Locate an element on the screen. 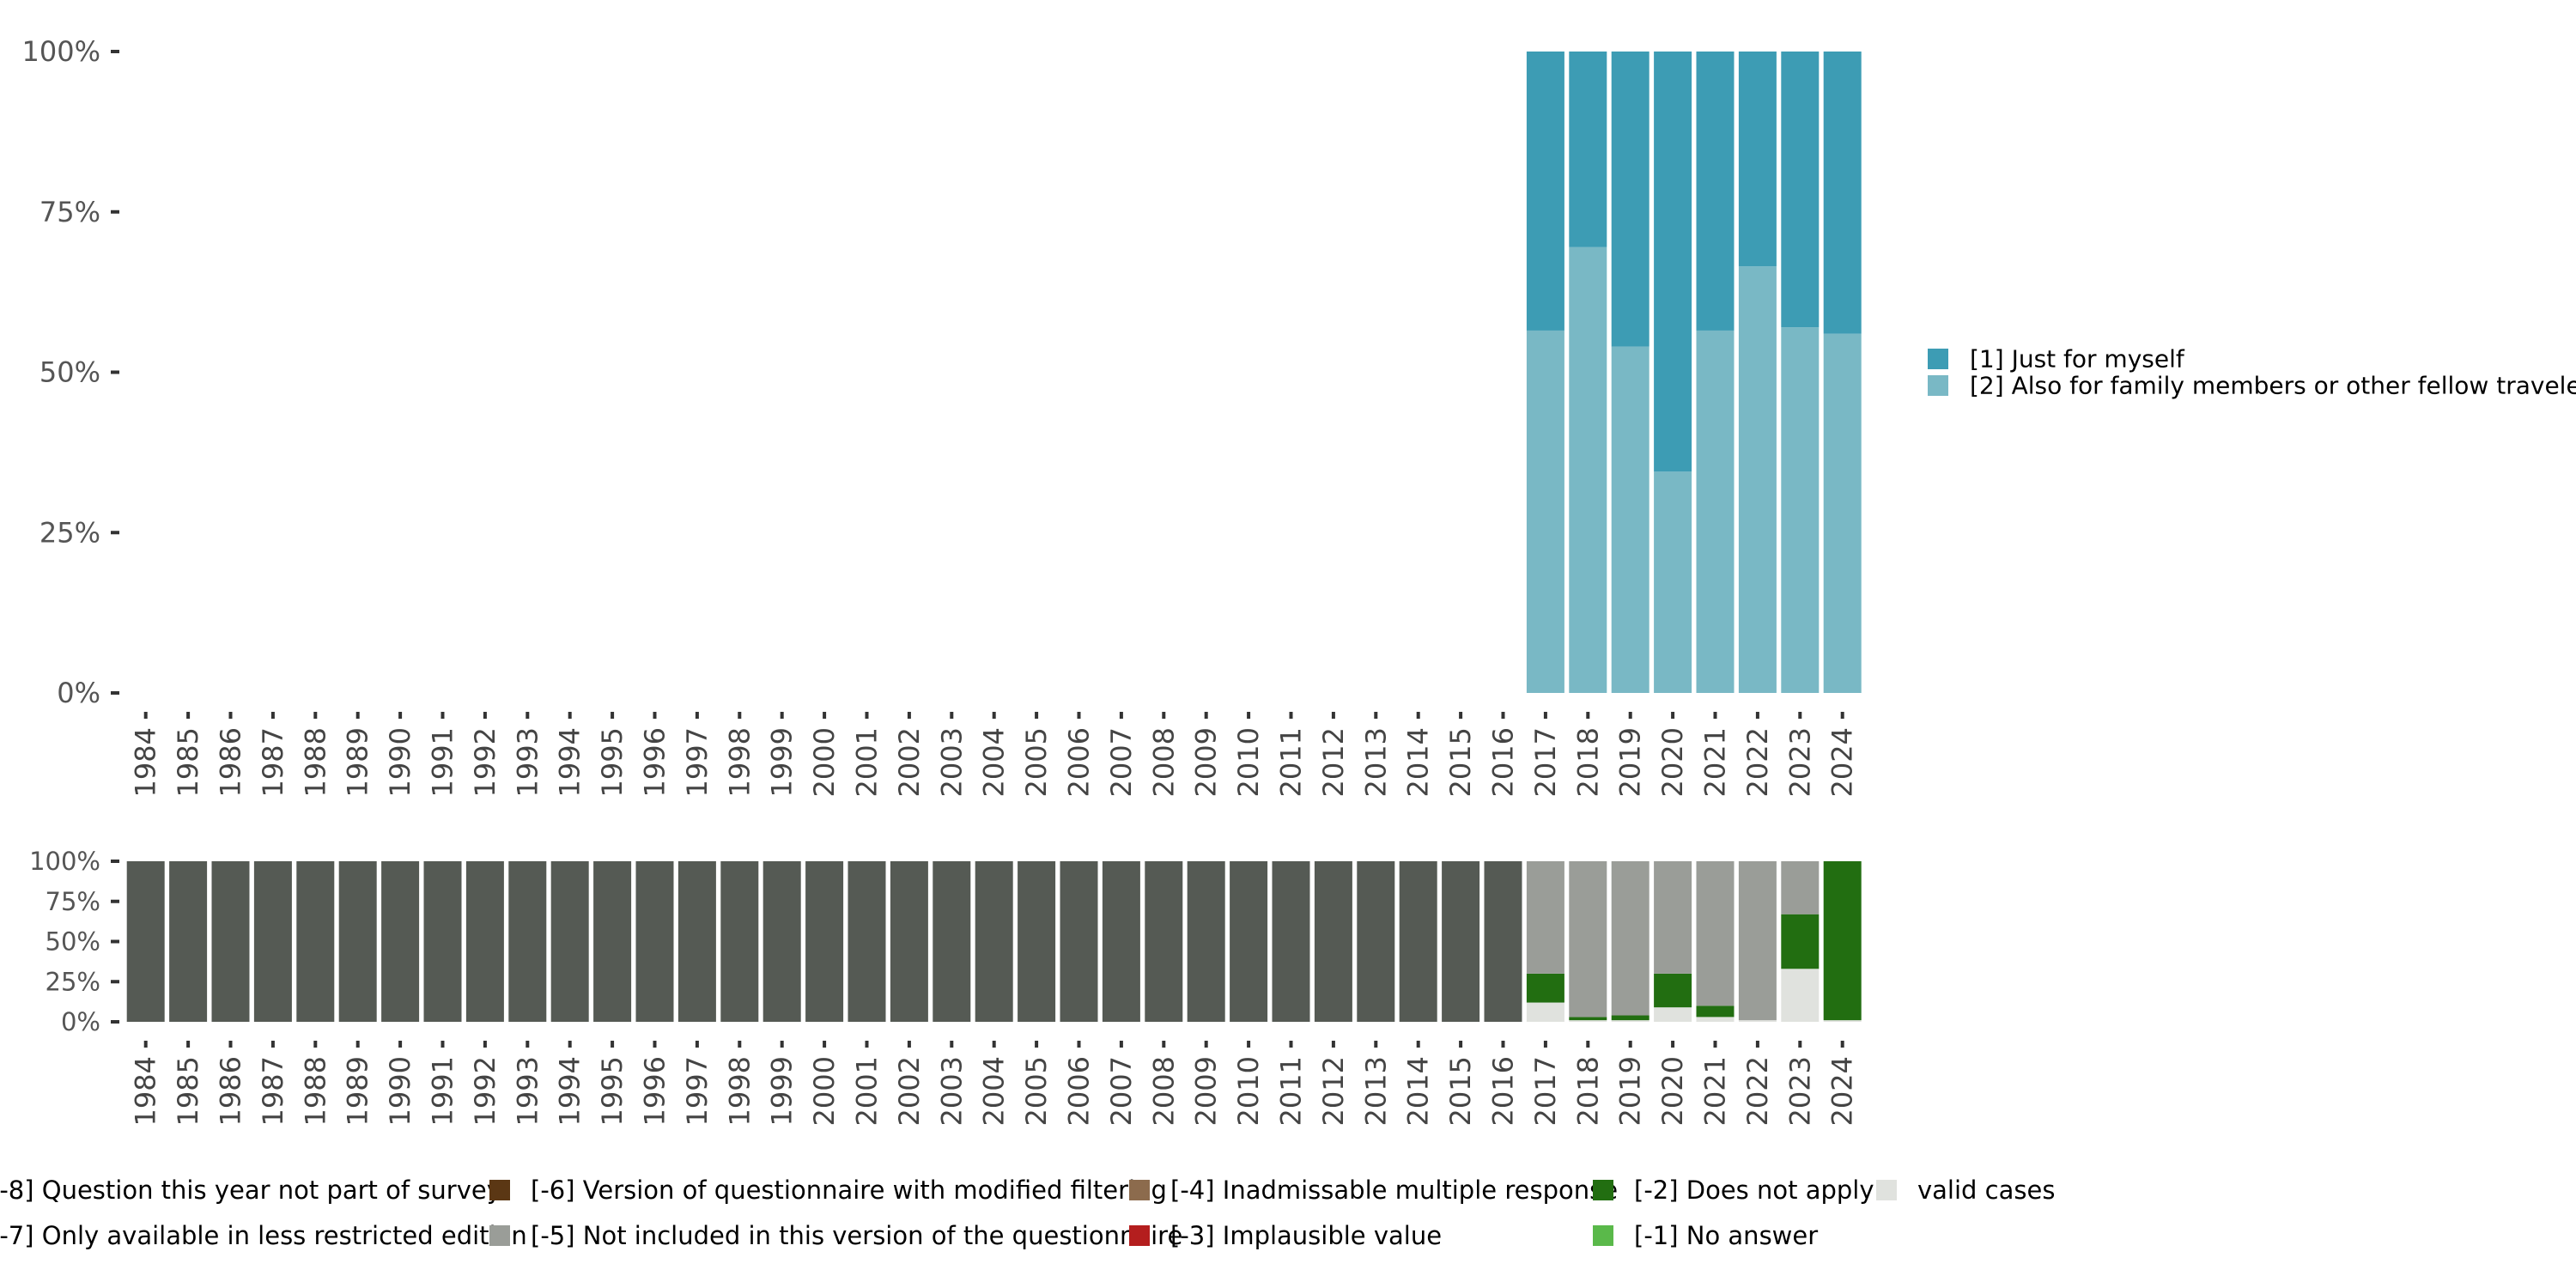  bottom-x-tick-label: 2024 is located at coordinates (1843, 1091).